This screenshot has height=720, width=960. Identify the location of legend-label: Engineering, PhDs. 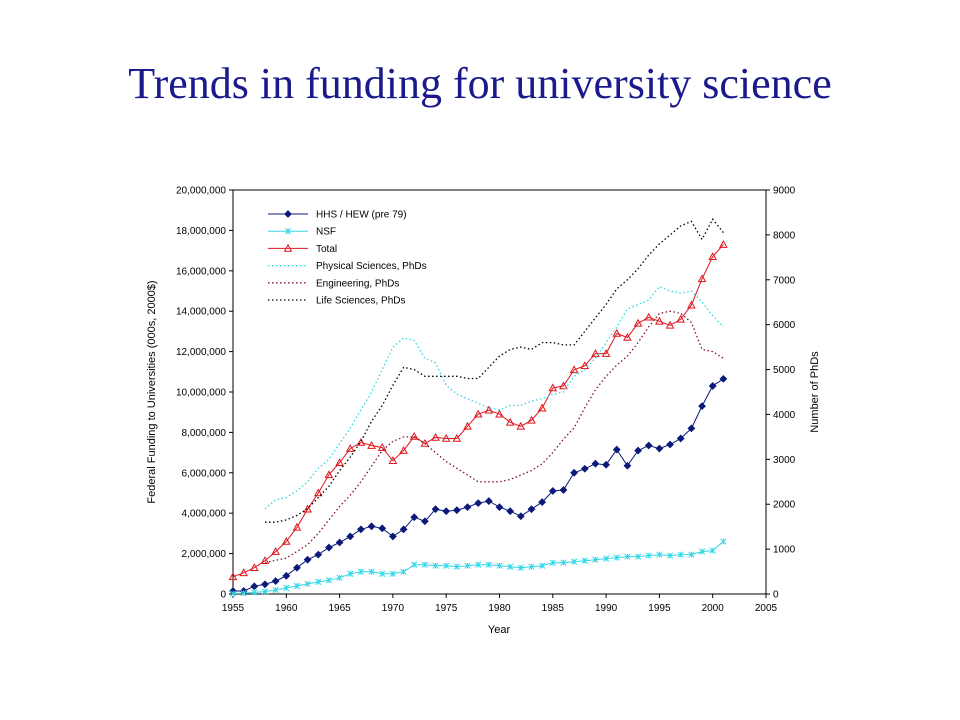
(357, 283).